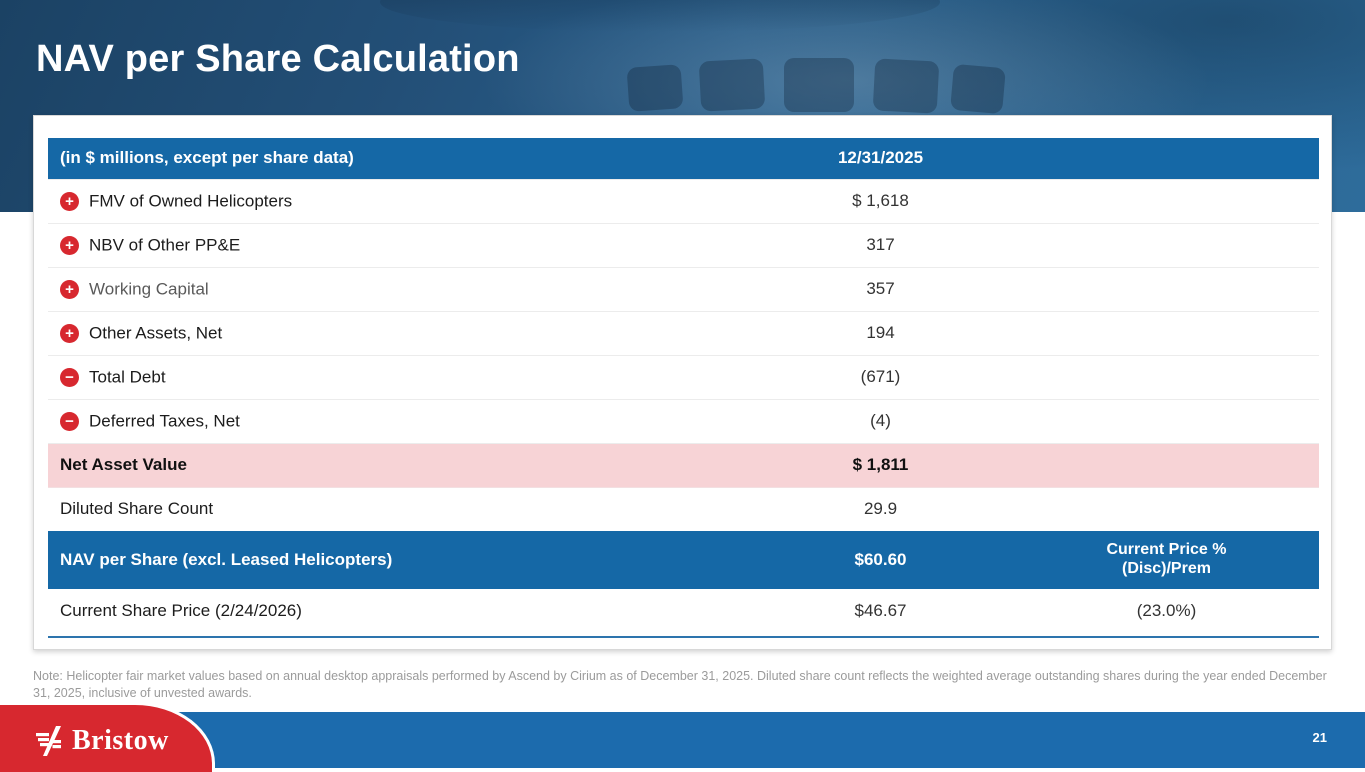  What do you see at coordinates (880, 244) in the screenshot?
I see `row-value: 317` at bounding box center [880, 244].